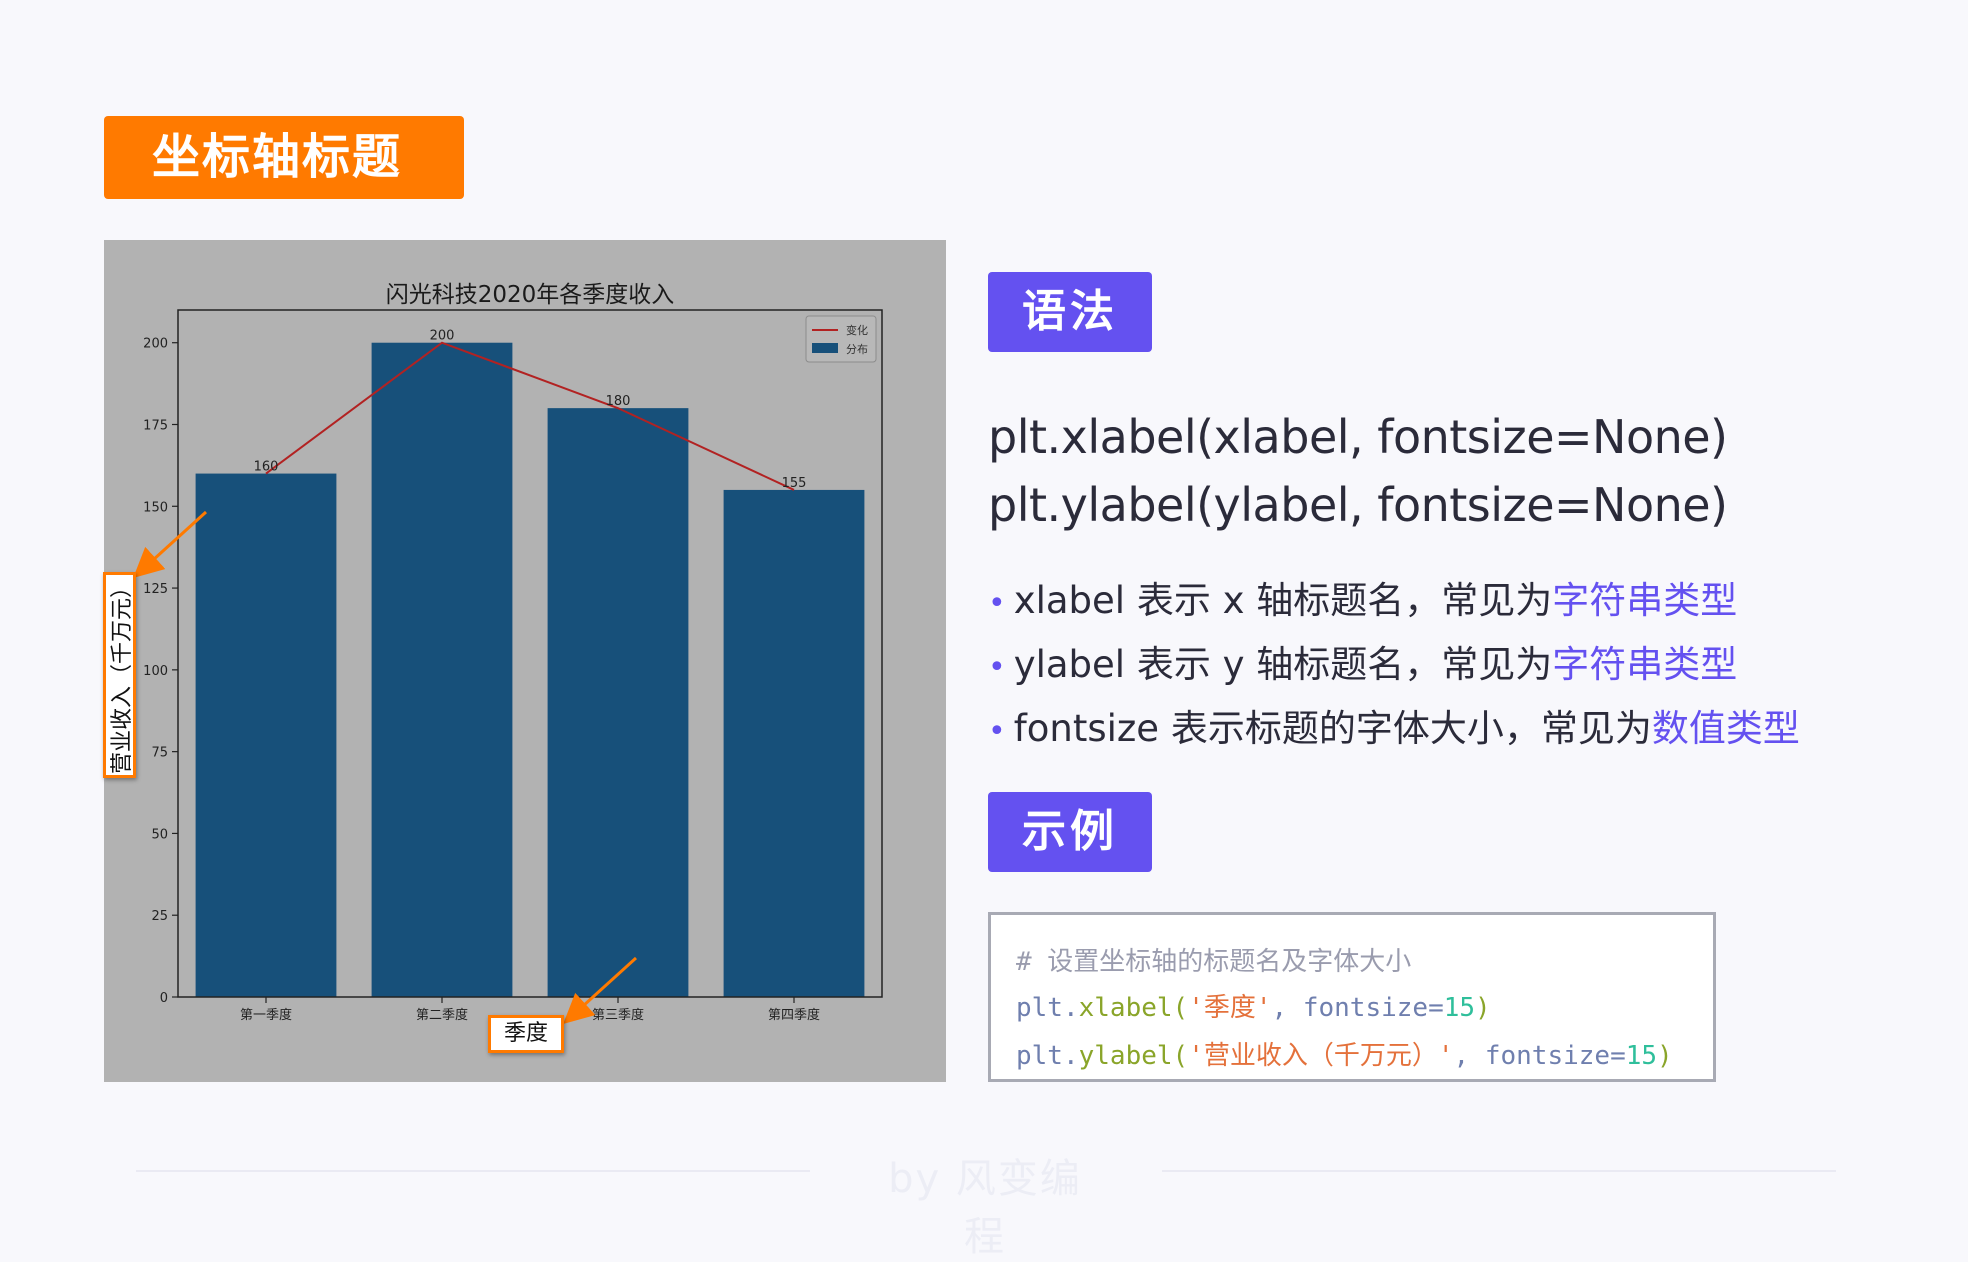 This screenshot has height=1262, width=1968. Describe the element at coordinates (618, 401) in the screenshot. I see `data-label: 180` at that location.